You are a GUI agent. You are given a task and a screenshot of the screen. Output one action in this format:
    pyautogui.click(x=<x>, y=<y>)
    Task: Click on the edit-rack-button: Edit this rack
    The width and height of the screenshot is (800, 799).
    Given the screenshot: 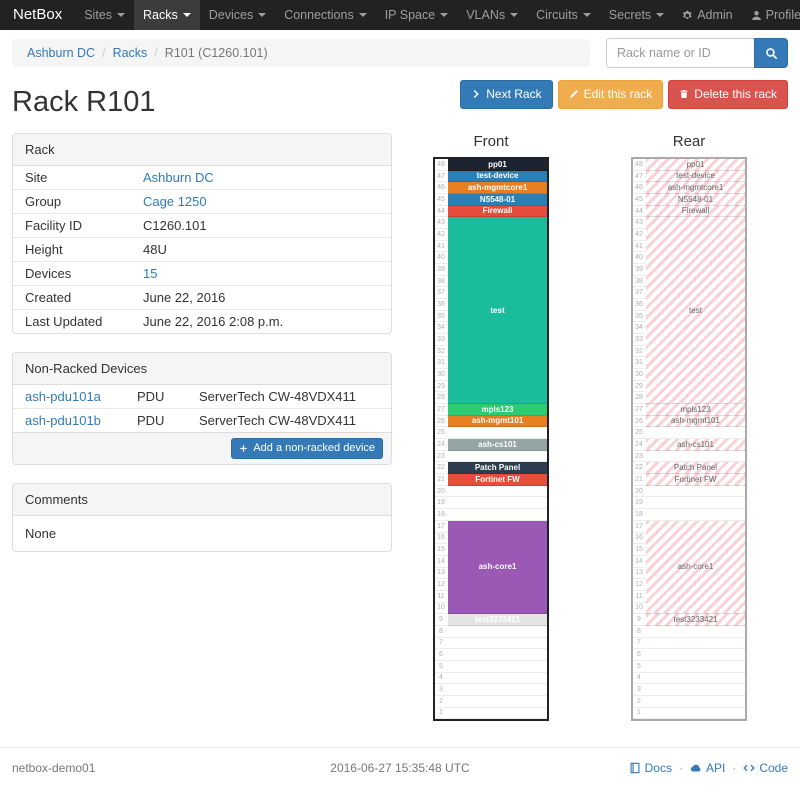 What is the action you would take?
    pyautogui.click(x=610, y=94)
    